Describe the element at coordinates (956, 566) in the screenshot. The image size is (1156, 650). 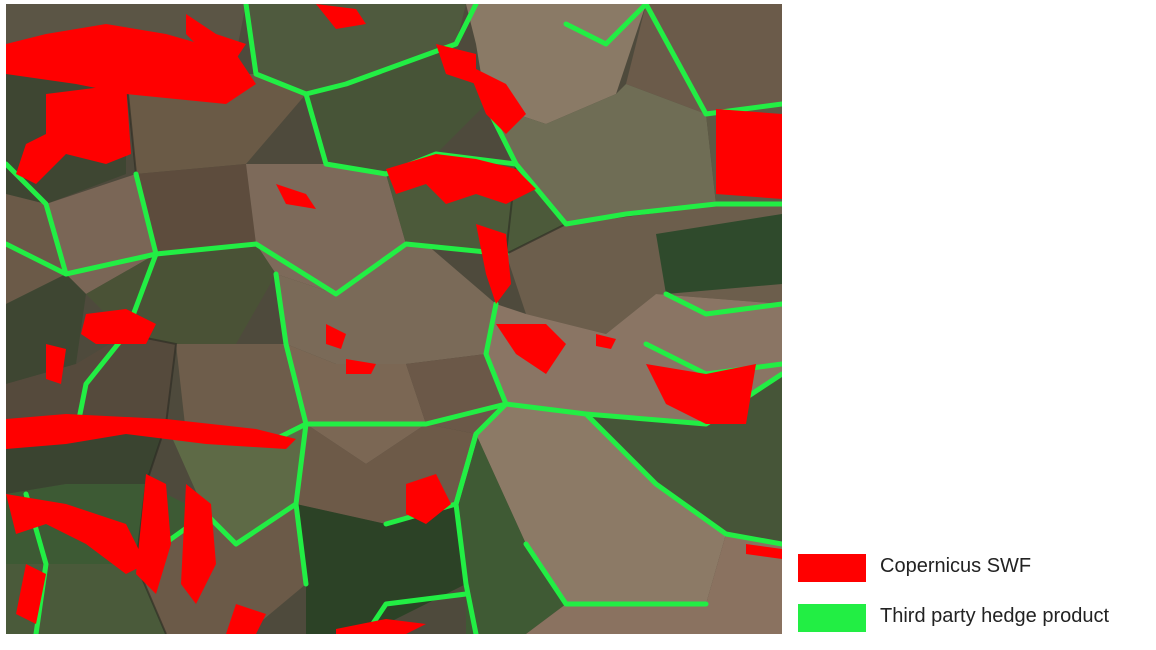
I see `legend-label-swf: Copernicus SWF` at that location.